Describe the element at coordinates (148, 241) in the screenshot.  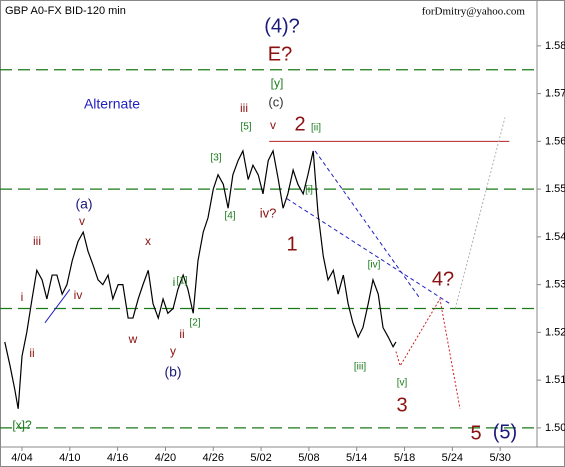
I see `wave-label: x` at that location.